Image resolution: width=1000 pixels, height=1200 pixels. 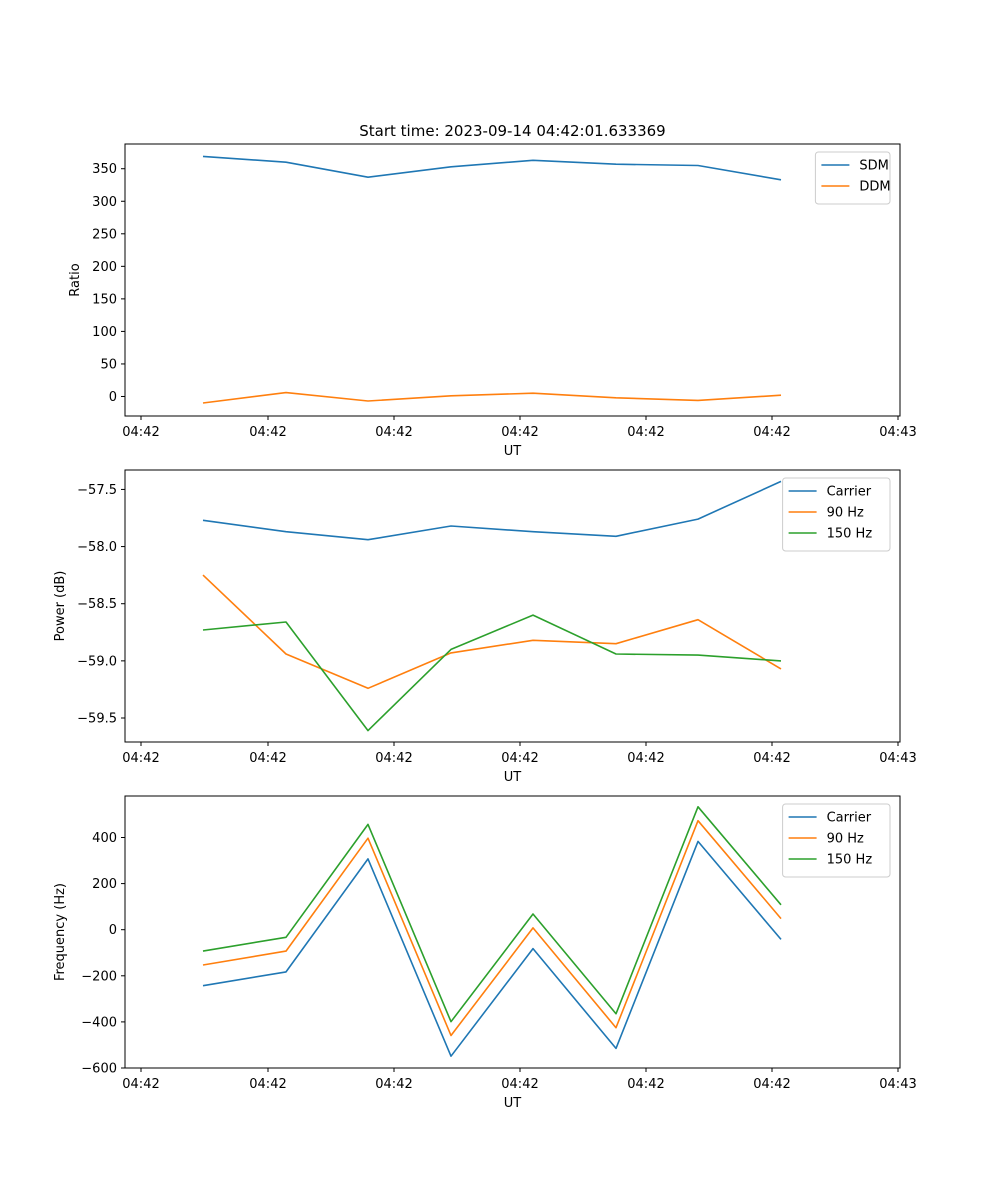 I want to click on series-line-sdm, so click(x=492, y=168).